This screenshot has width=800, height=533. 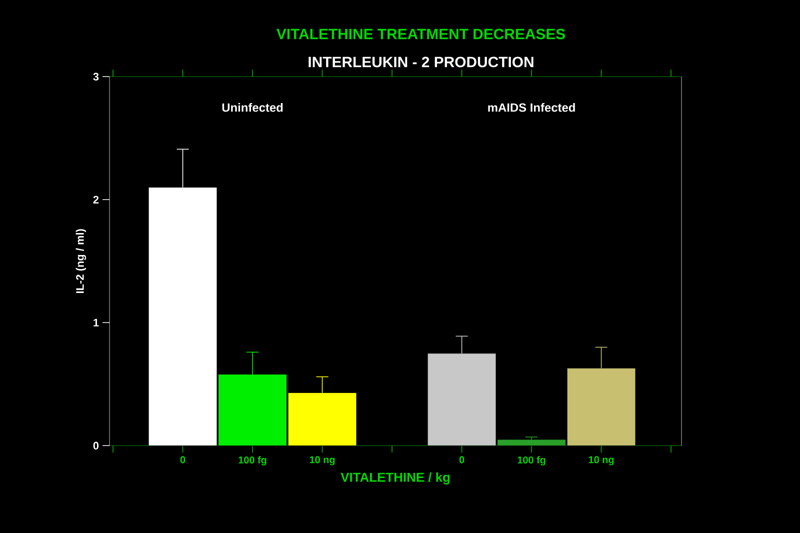 I want to click on y-tick-label: 3, so click(x=96, y=76).